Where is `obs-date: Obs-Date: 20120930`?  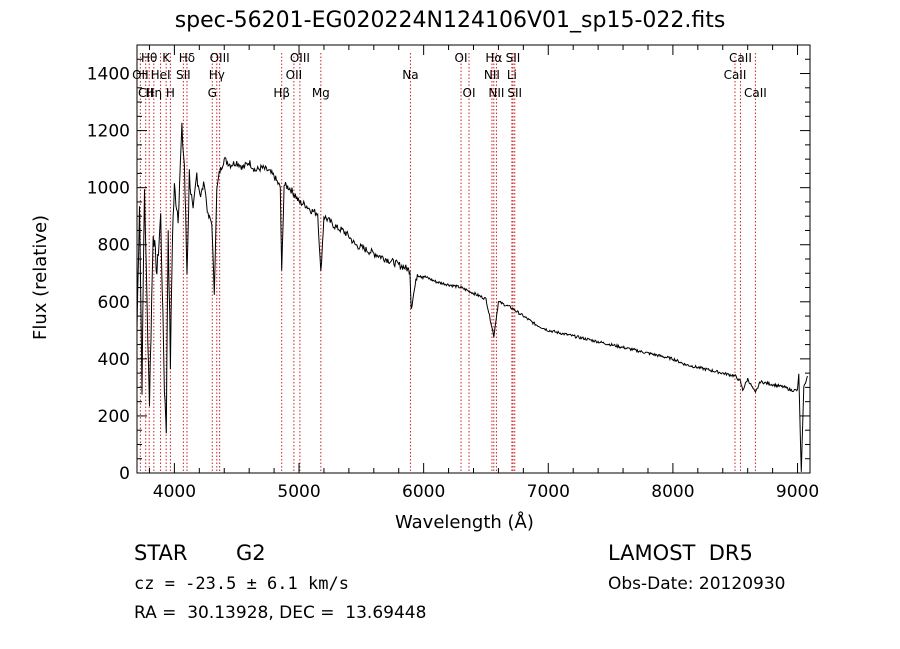 obs-date: Obs-Date: 20120930 is located at coordinates (697, 584).